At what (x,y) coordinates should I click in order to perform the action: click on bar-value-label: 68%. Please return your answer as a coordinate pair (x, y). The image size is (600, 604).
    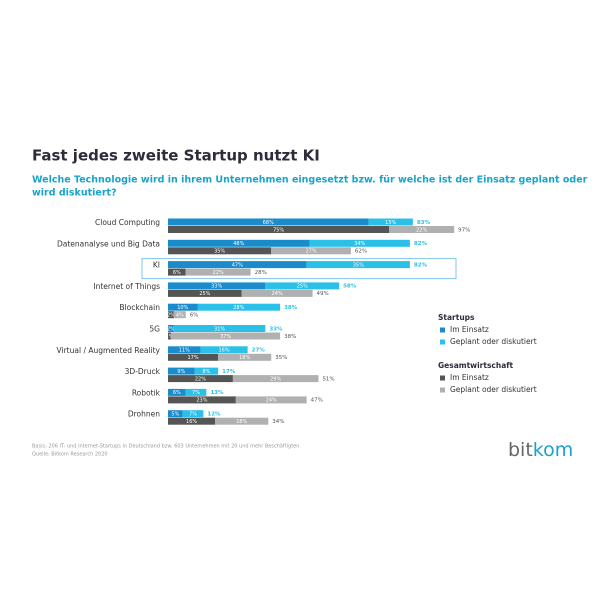
    Looking at the image, I should click on (268, 223).